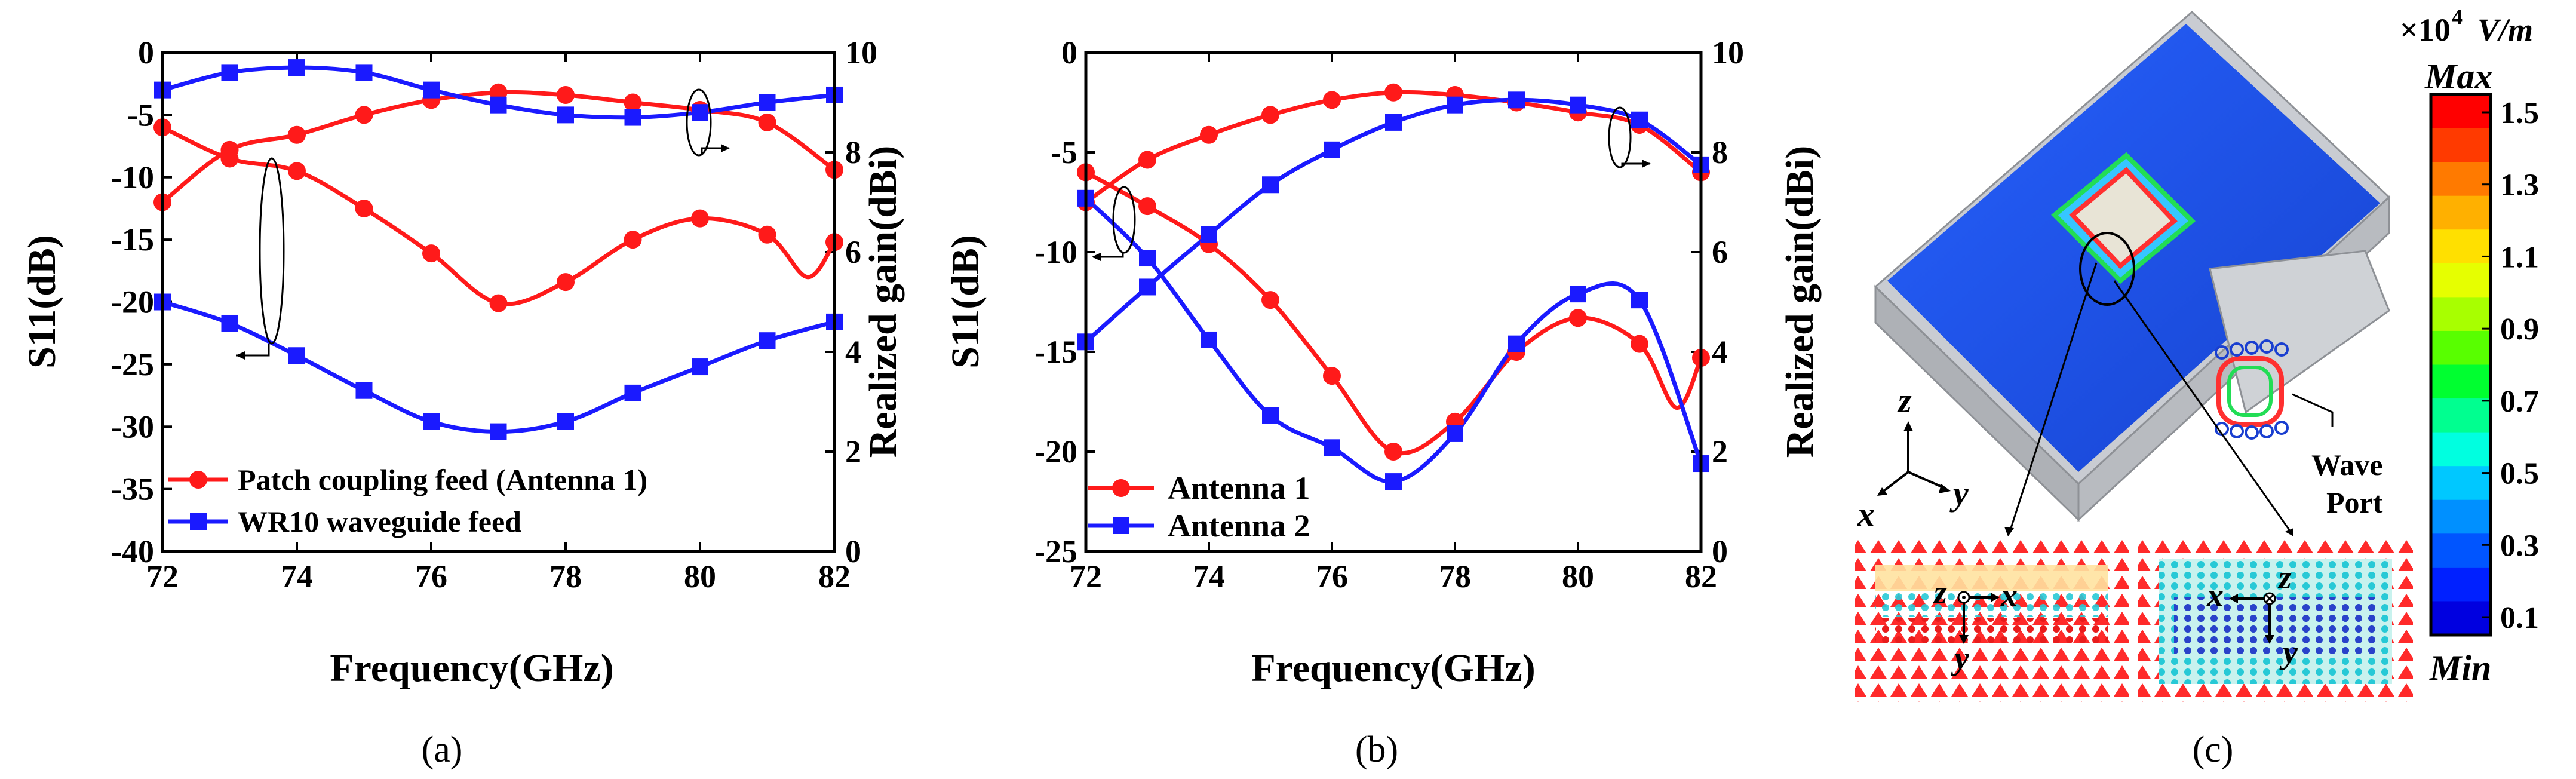 This screenshot has height=779, width=2576. What do you see at coordinates (965, 302) in the screenshot?
I see `panel-b-ylabel-left: S11(dB)` at bounding box center [965, 302].